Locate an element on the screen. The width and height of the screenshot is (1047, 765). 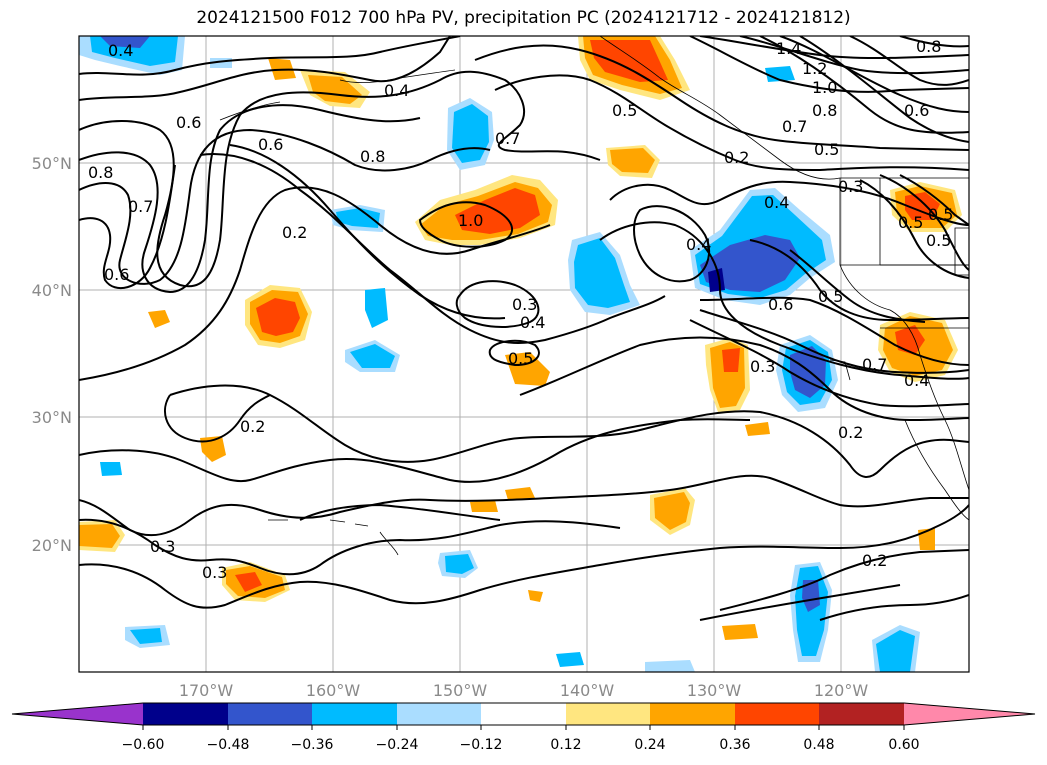
colorbar-left-extension is located at coordinates (77, 714).